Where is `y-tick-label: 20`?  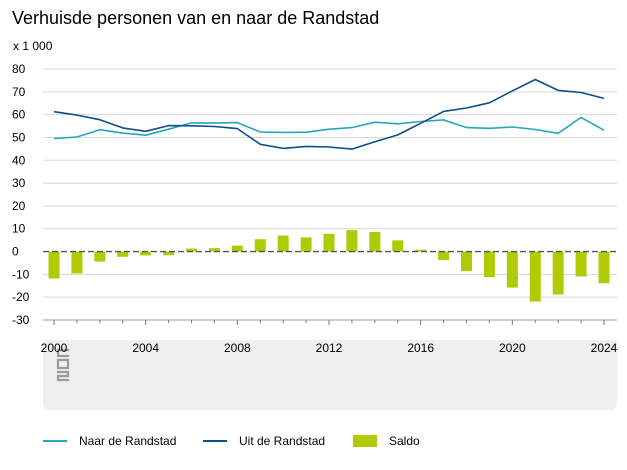 y-tick-label: 20 is located at coordinates (19, 206).